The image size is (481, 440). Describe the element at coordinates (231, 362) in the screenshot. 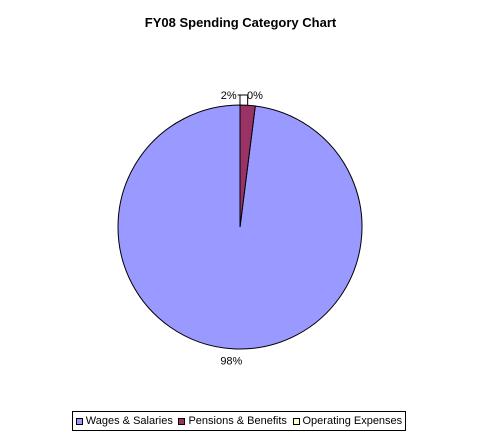

I see `data-label-wages-salaries: 98%` at that location.